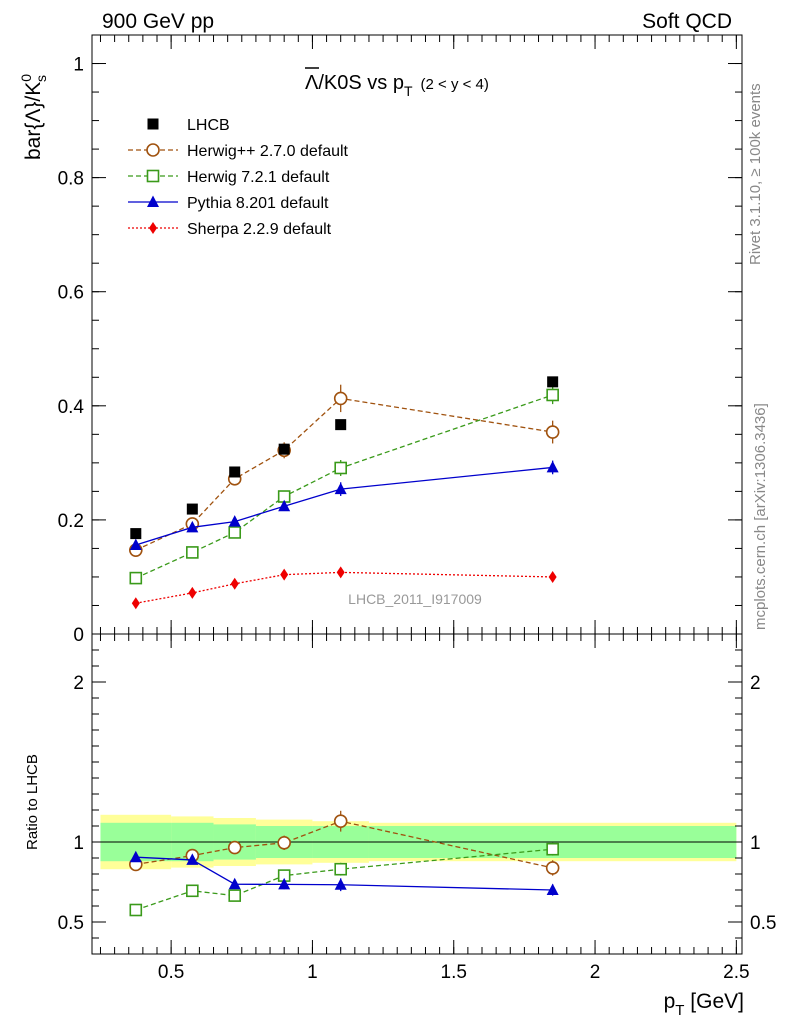 Image resolution: width=786 pixels, height=1024 pixels. I want to click on title-text: Λ/K0S vs pT (2 < y < 4), so click(397, 85).